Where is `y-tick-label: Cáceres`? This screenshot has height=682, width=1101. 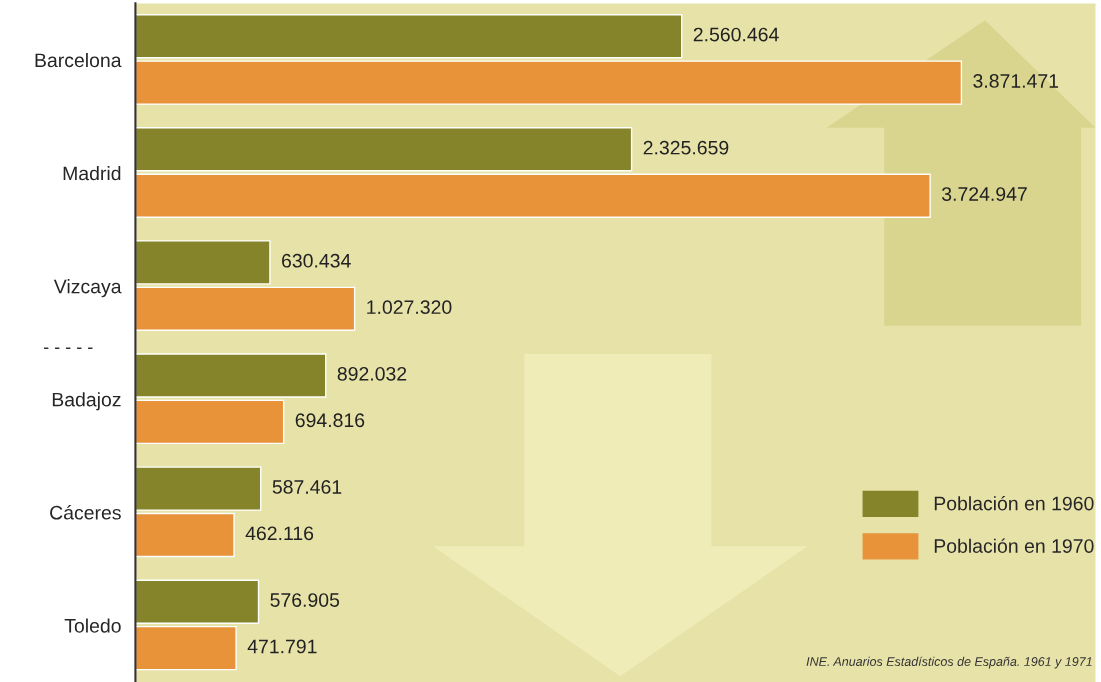 y-tick-label: Cáceres is located at coordinates (85, 512).